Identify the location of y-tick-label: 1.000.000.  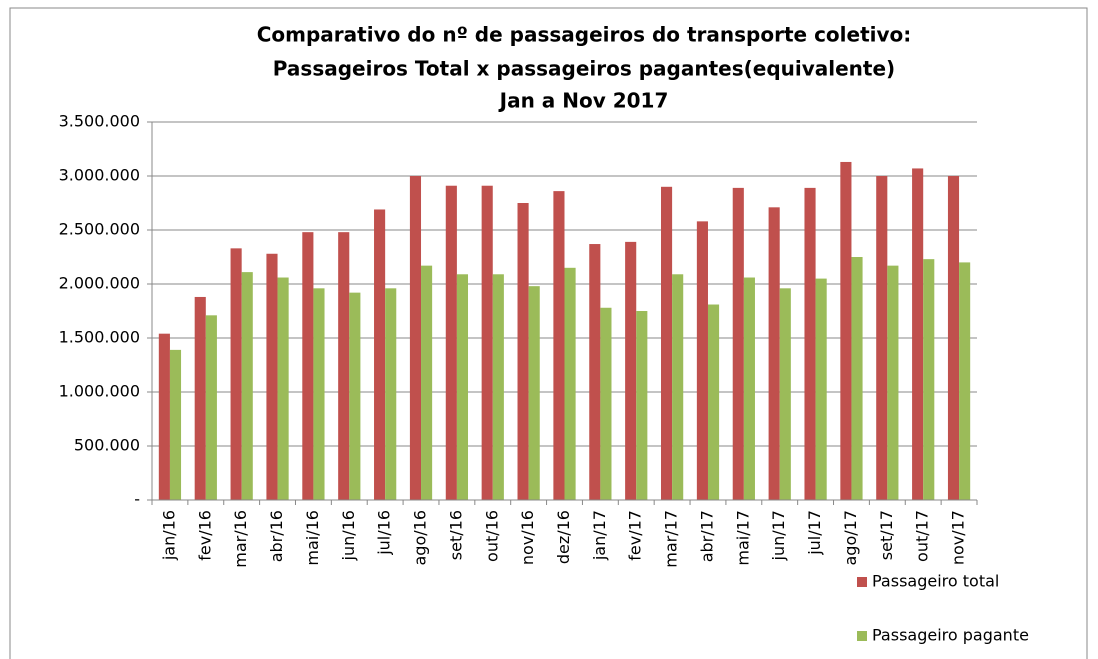
(99, 391).